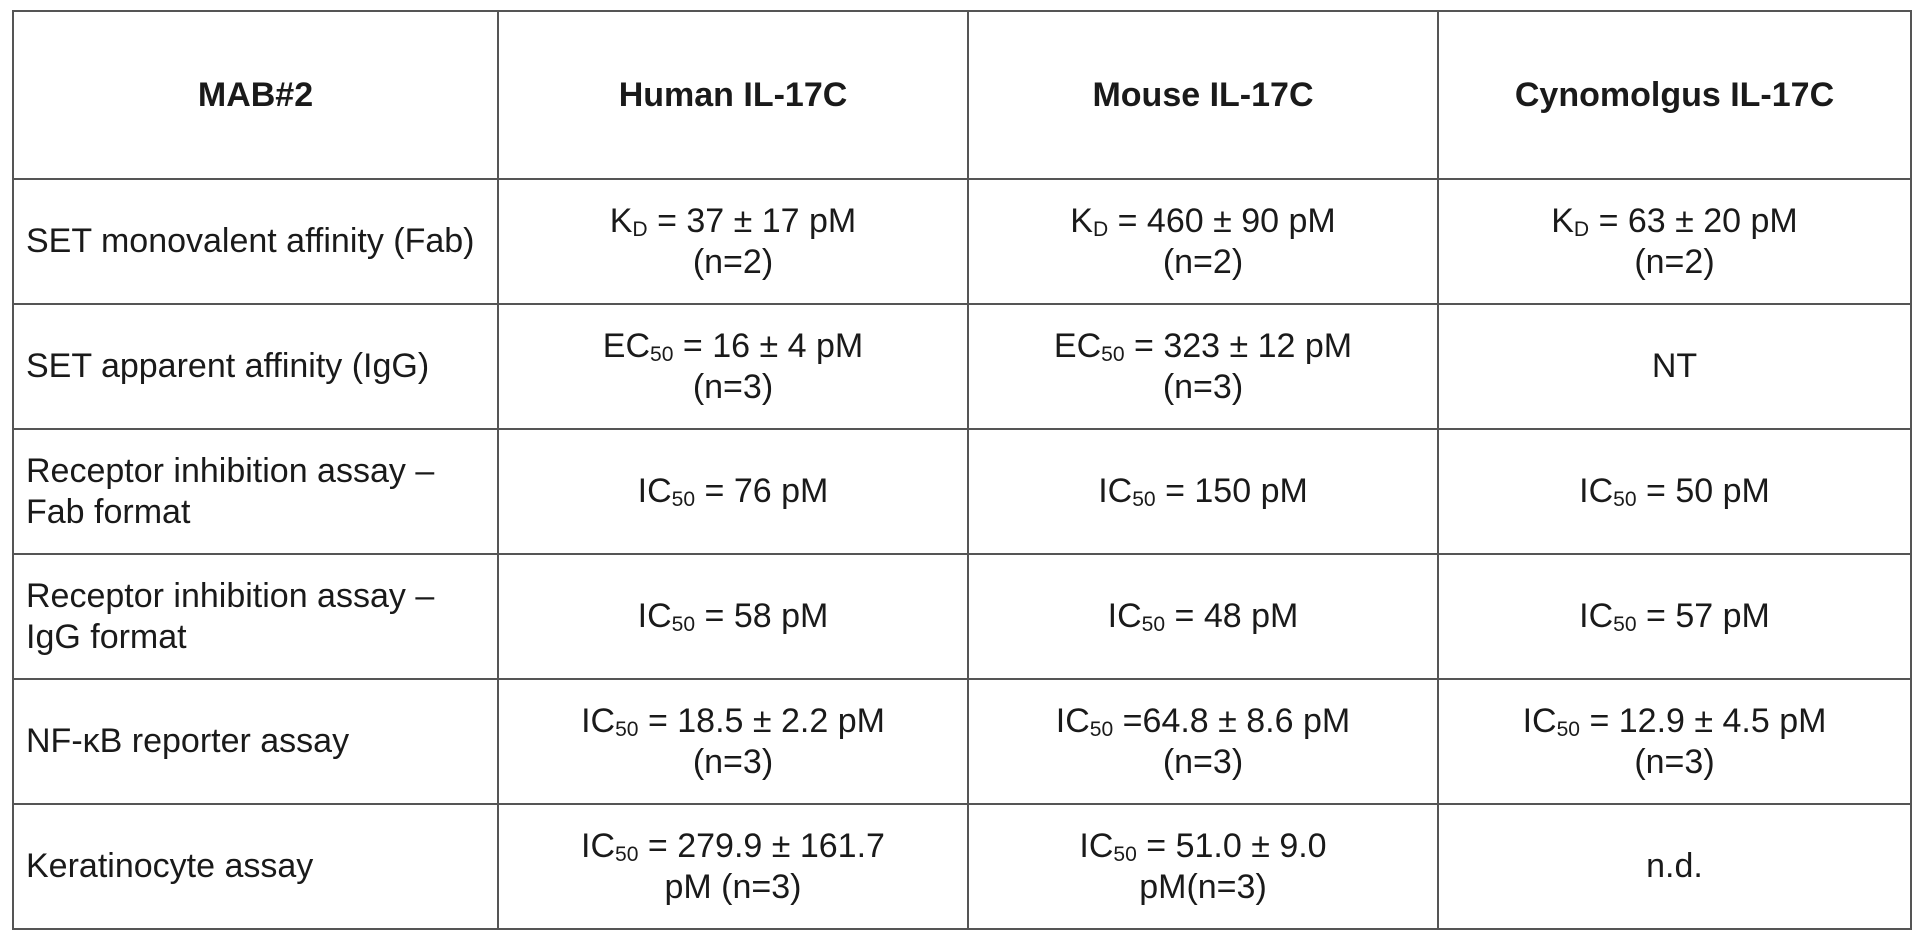 Image resolution: width=1913 pixels, height=935 pixels. Describe the element at coordinates (1232, 616) in the screenshot. I see `value-text: = 48 pM` at that location.